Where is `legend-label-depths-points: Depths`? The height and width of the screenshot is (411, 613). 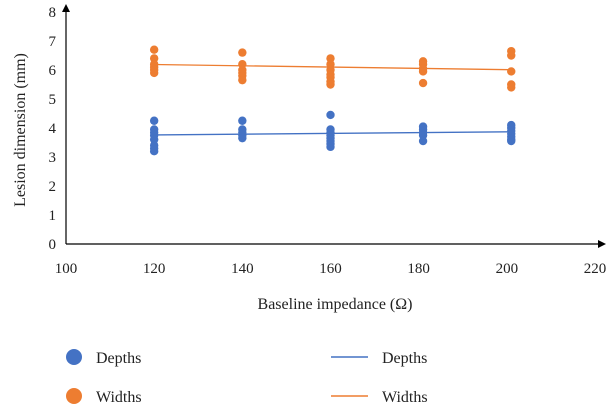 legend-label-depths-points: Depths is located at coordinates (118, 358).